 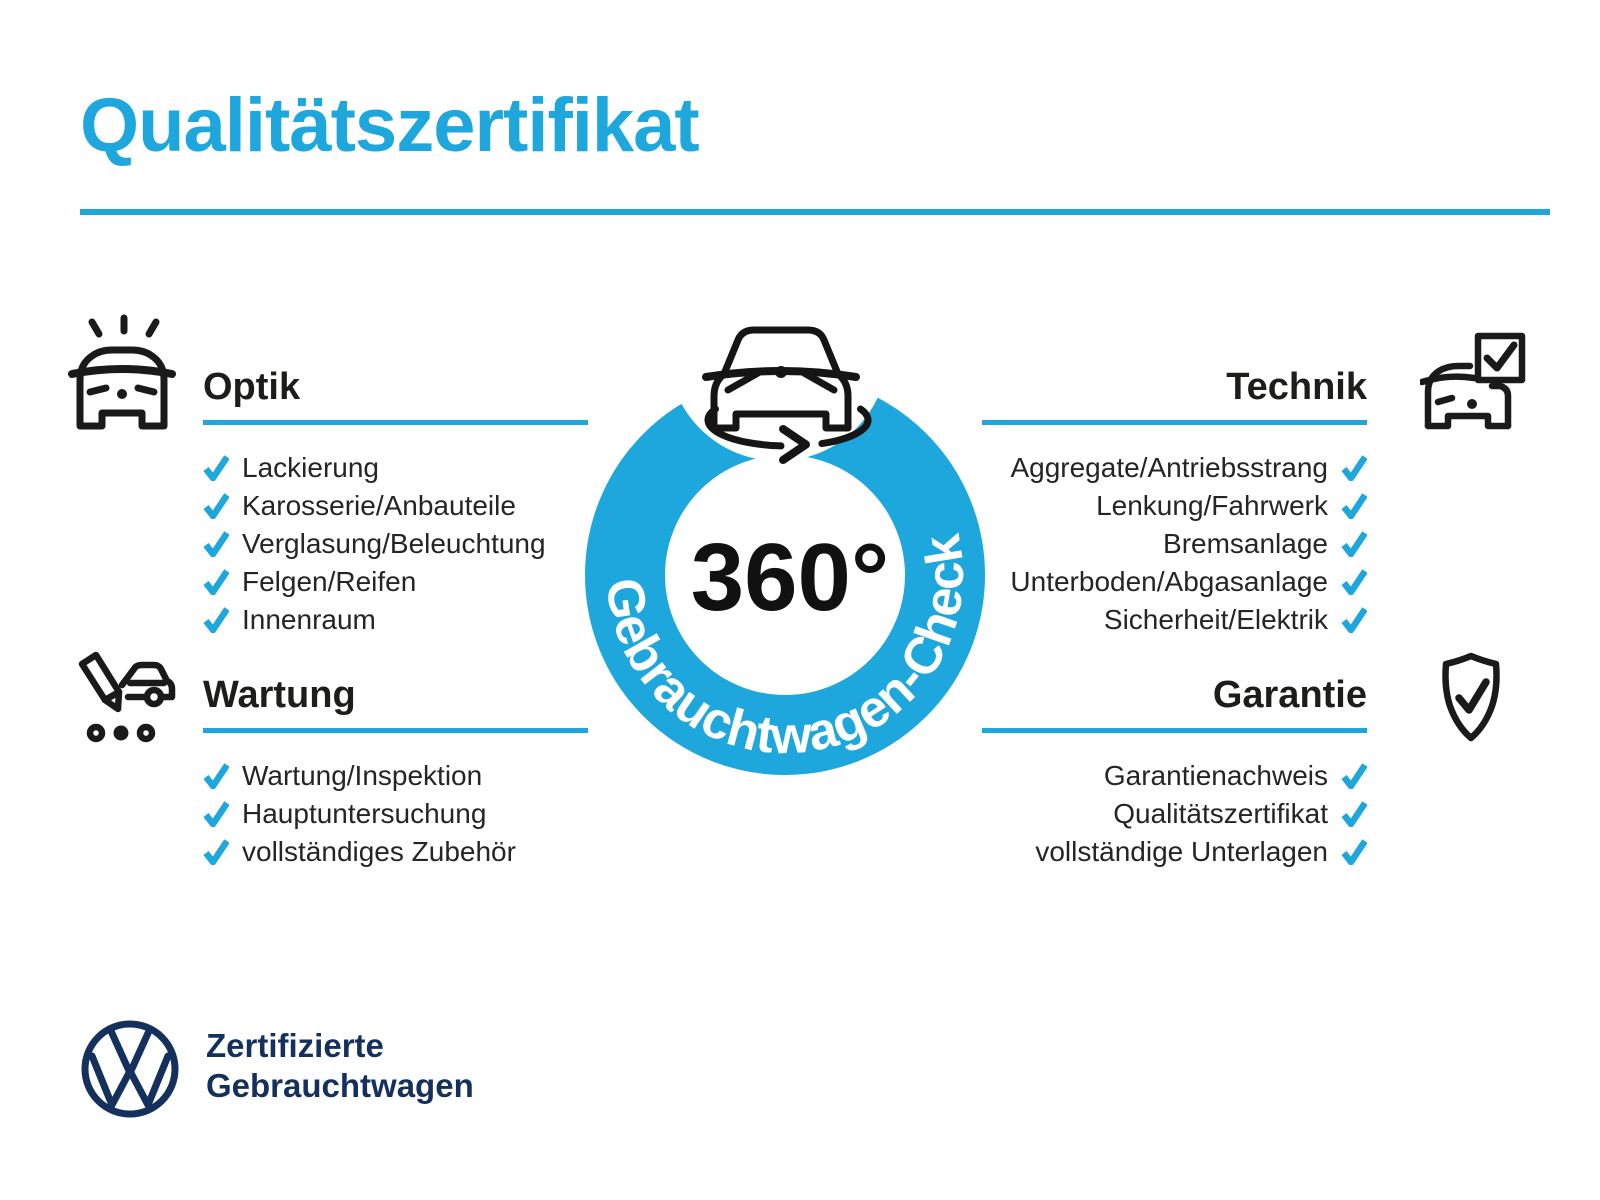 I want to click on checklist-label: Unterboden/Abgasanlage, so click(x=1169, y=581).